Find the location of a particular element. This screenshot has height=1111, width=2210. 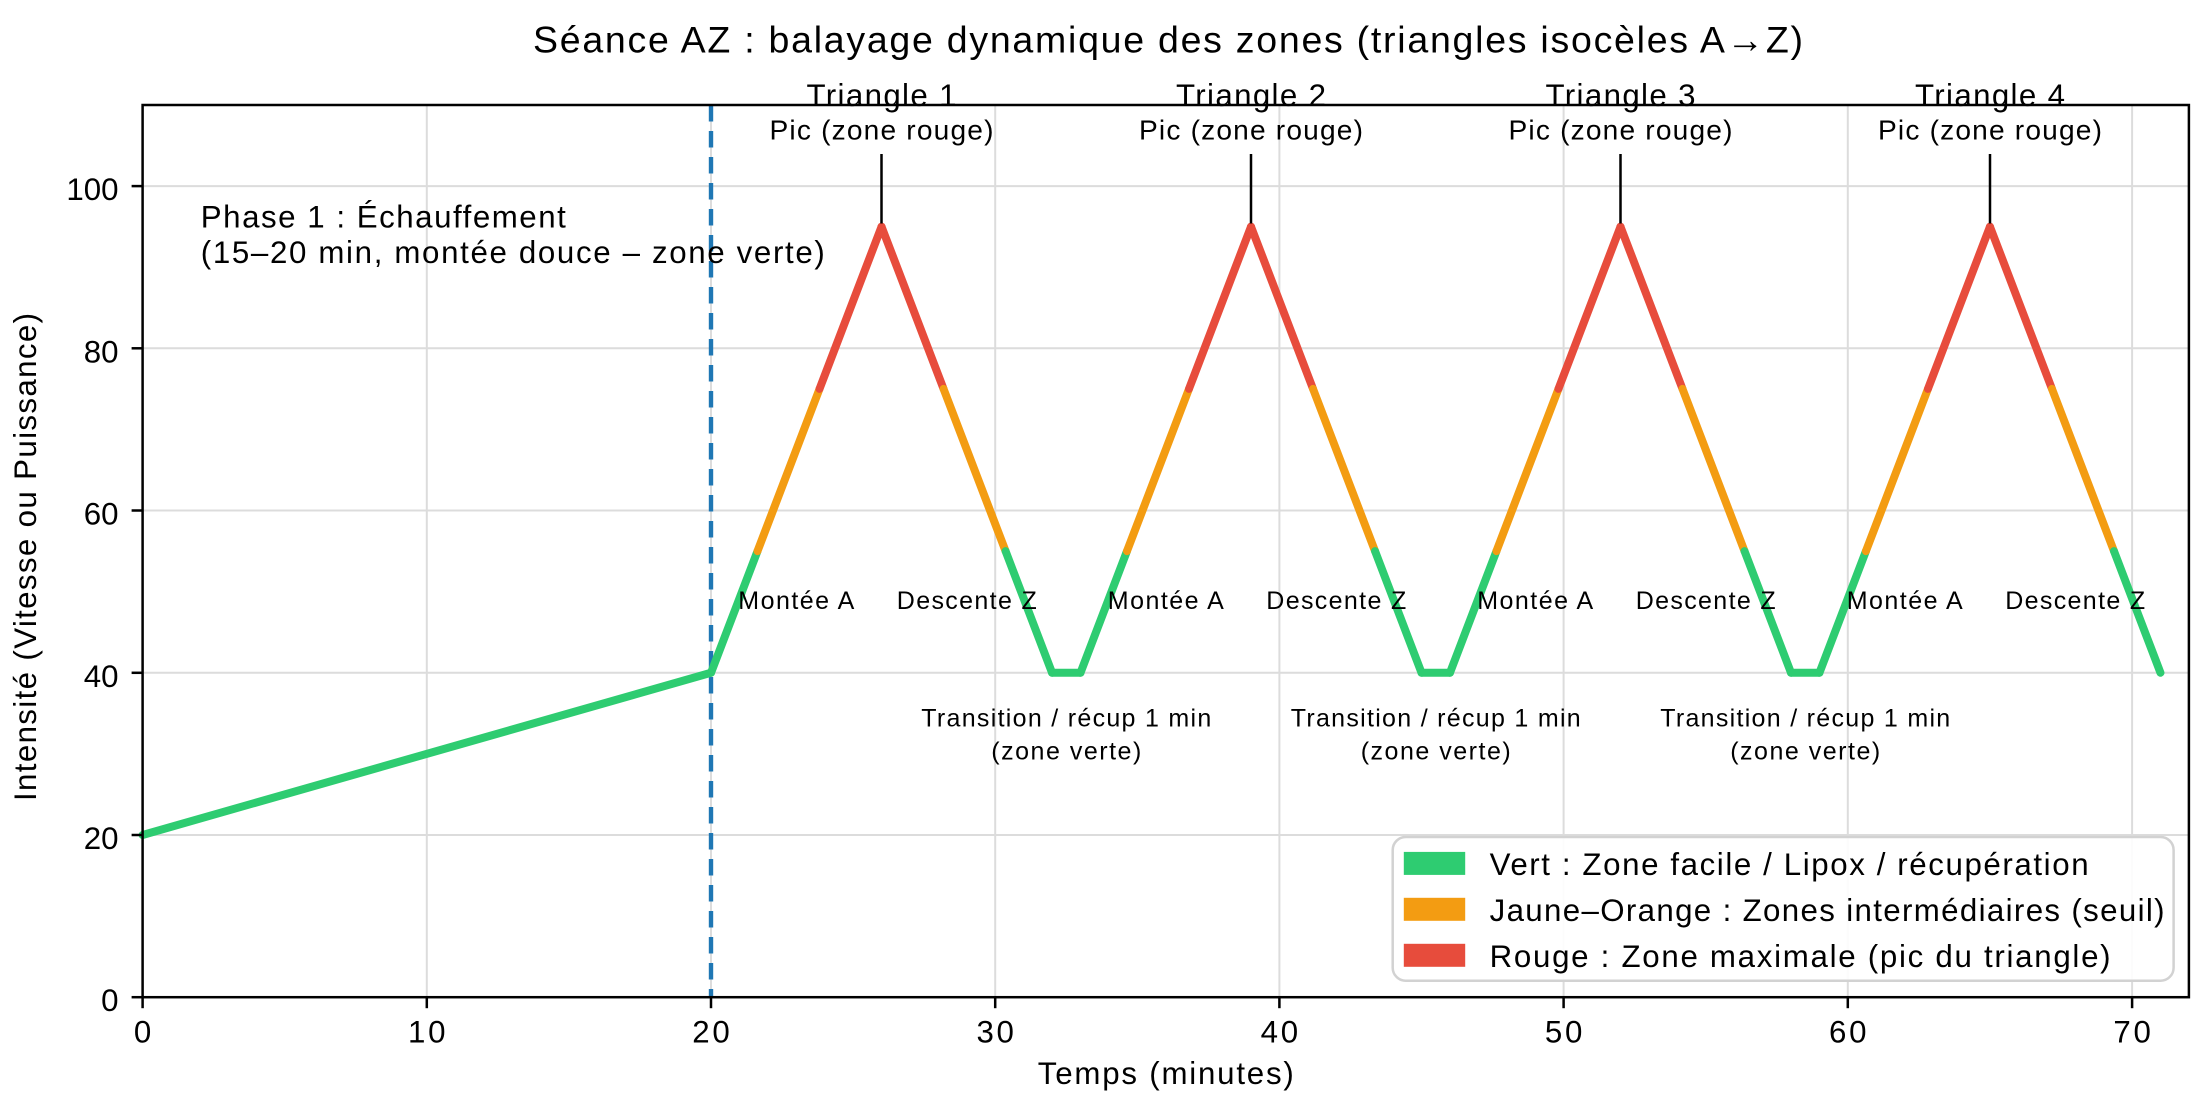

svg-text: Triangle 4 is located at coordinates (1990, 95).